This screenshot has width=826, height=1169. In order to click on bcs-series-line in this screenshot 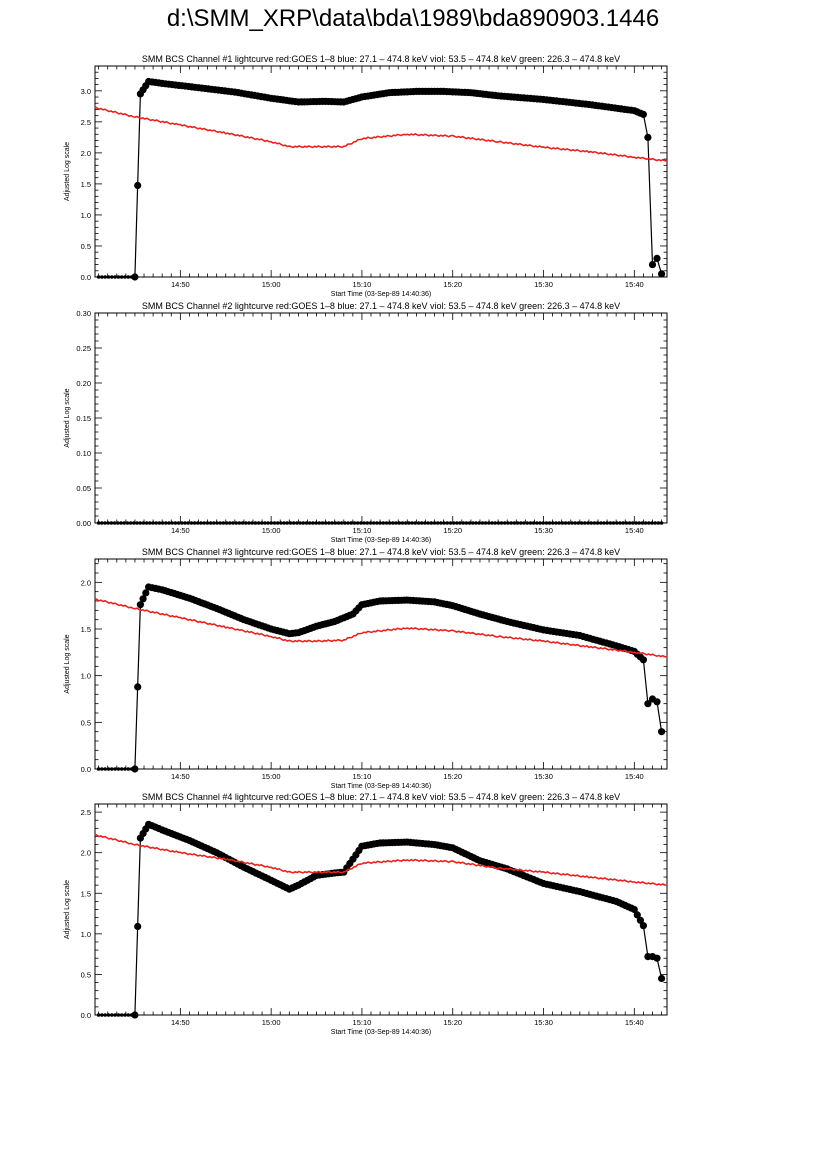, I will do `click(380, 678)`.